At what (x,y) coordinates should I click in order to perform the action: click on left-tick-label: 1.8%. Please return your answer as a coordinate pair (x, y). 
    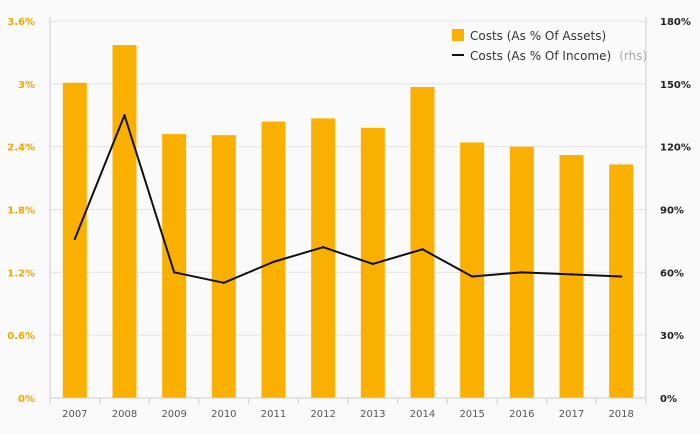
    Looking at the image, I should click on (21, 211).